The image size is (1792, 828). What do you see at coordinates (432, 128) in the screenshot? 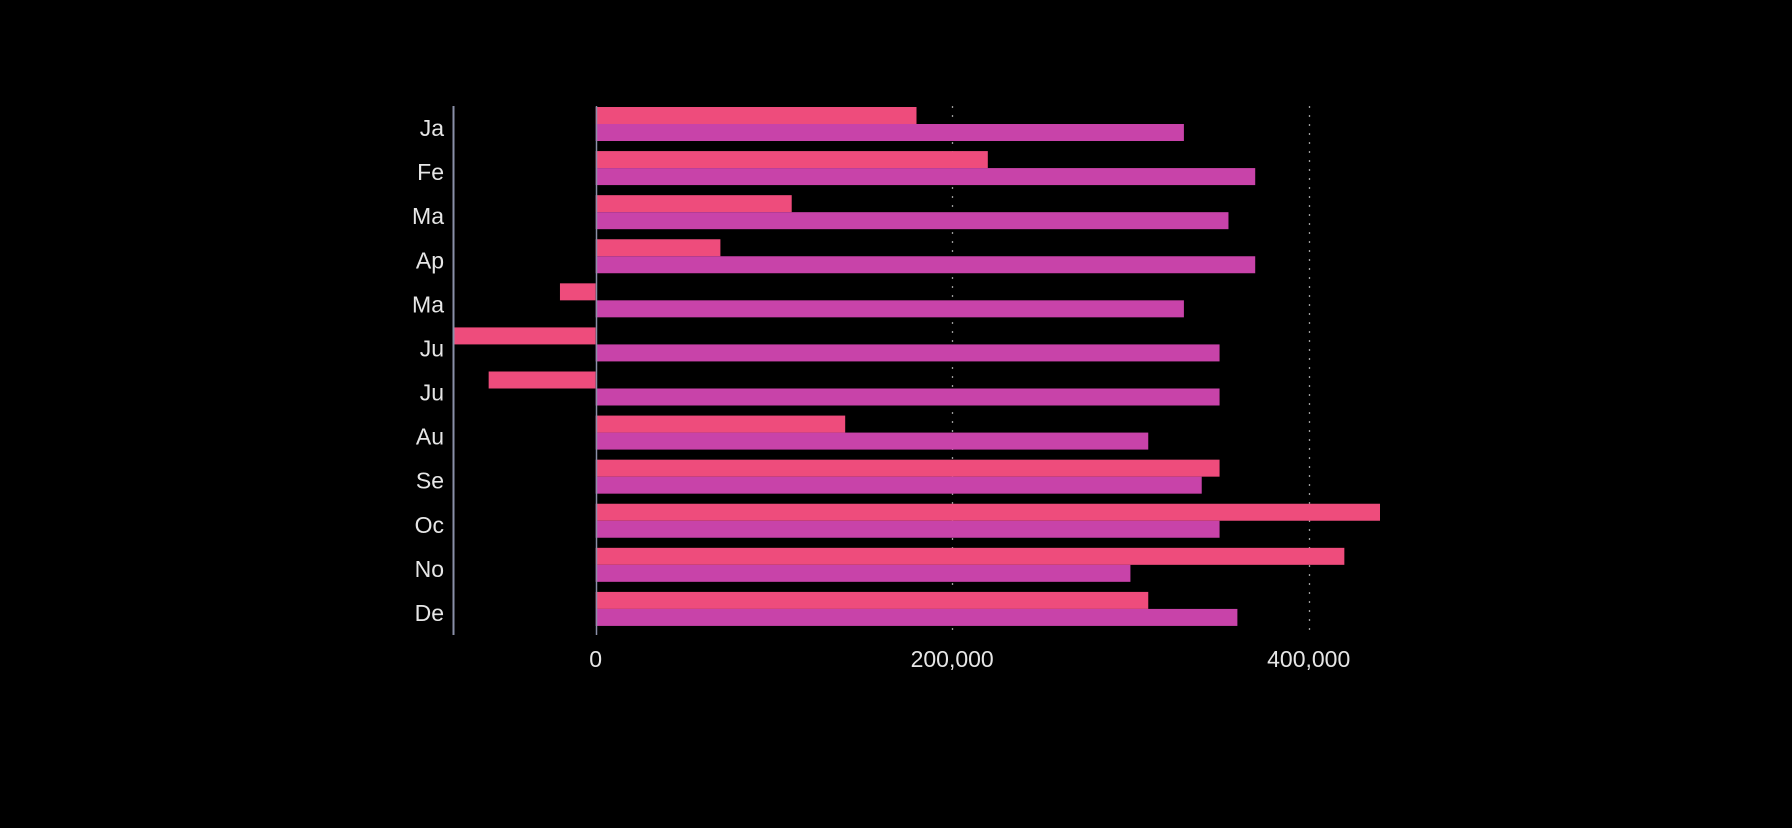
I see `category-label-0: Ja` at bounding box center [432, 128].